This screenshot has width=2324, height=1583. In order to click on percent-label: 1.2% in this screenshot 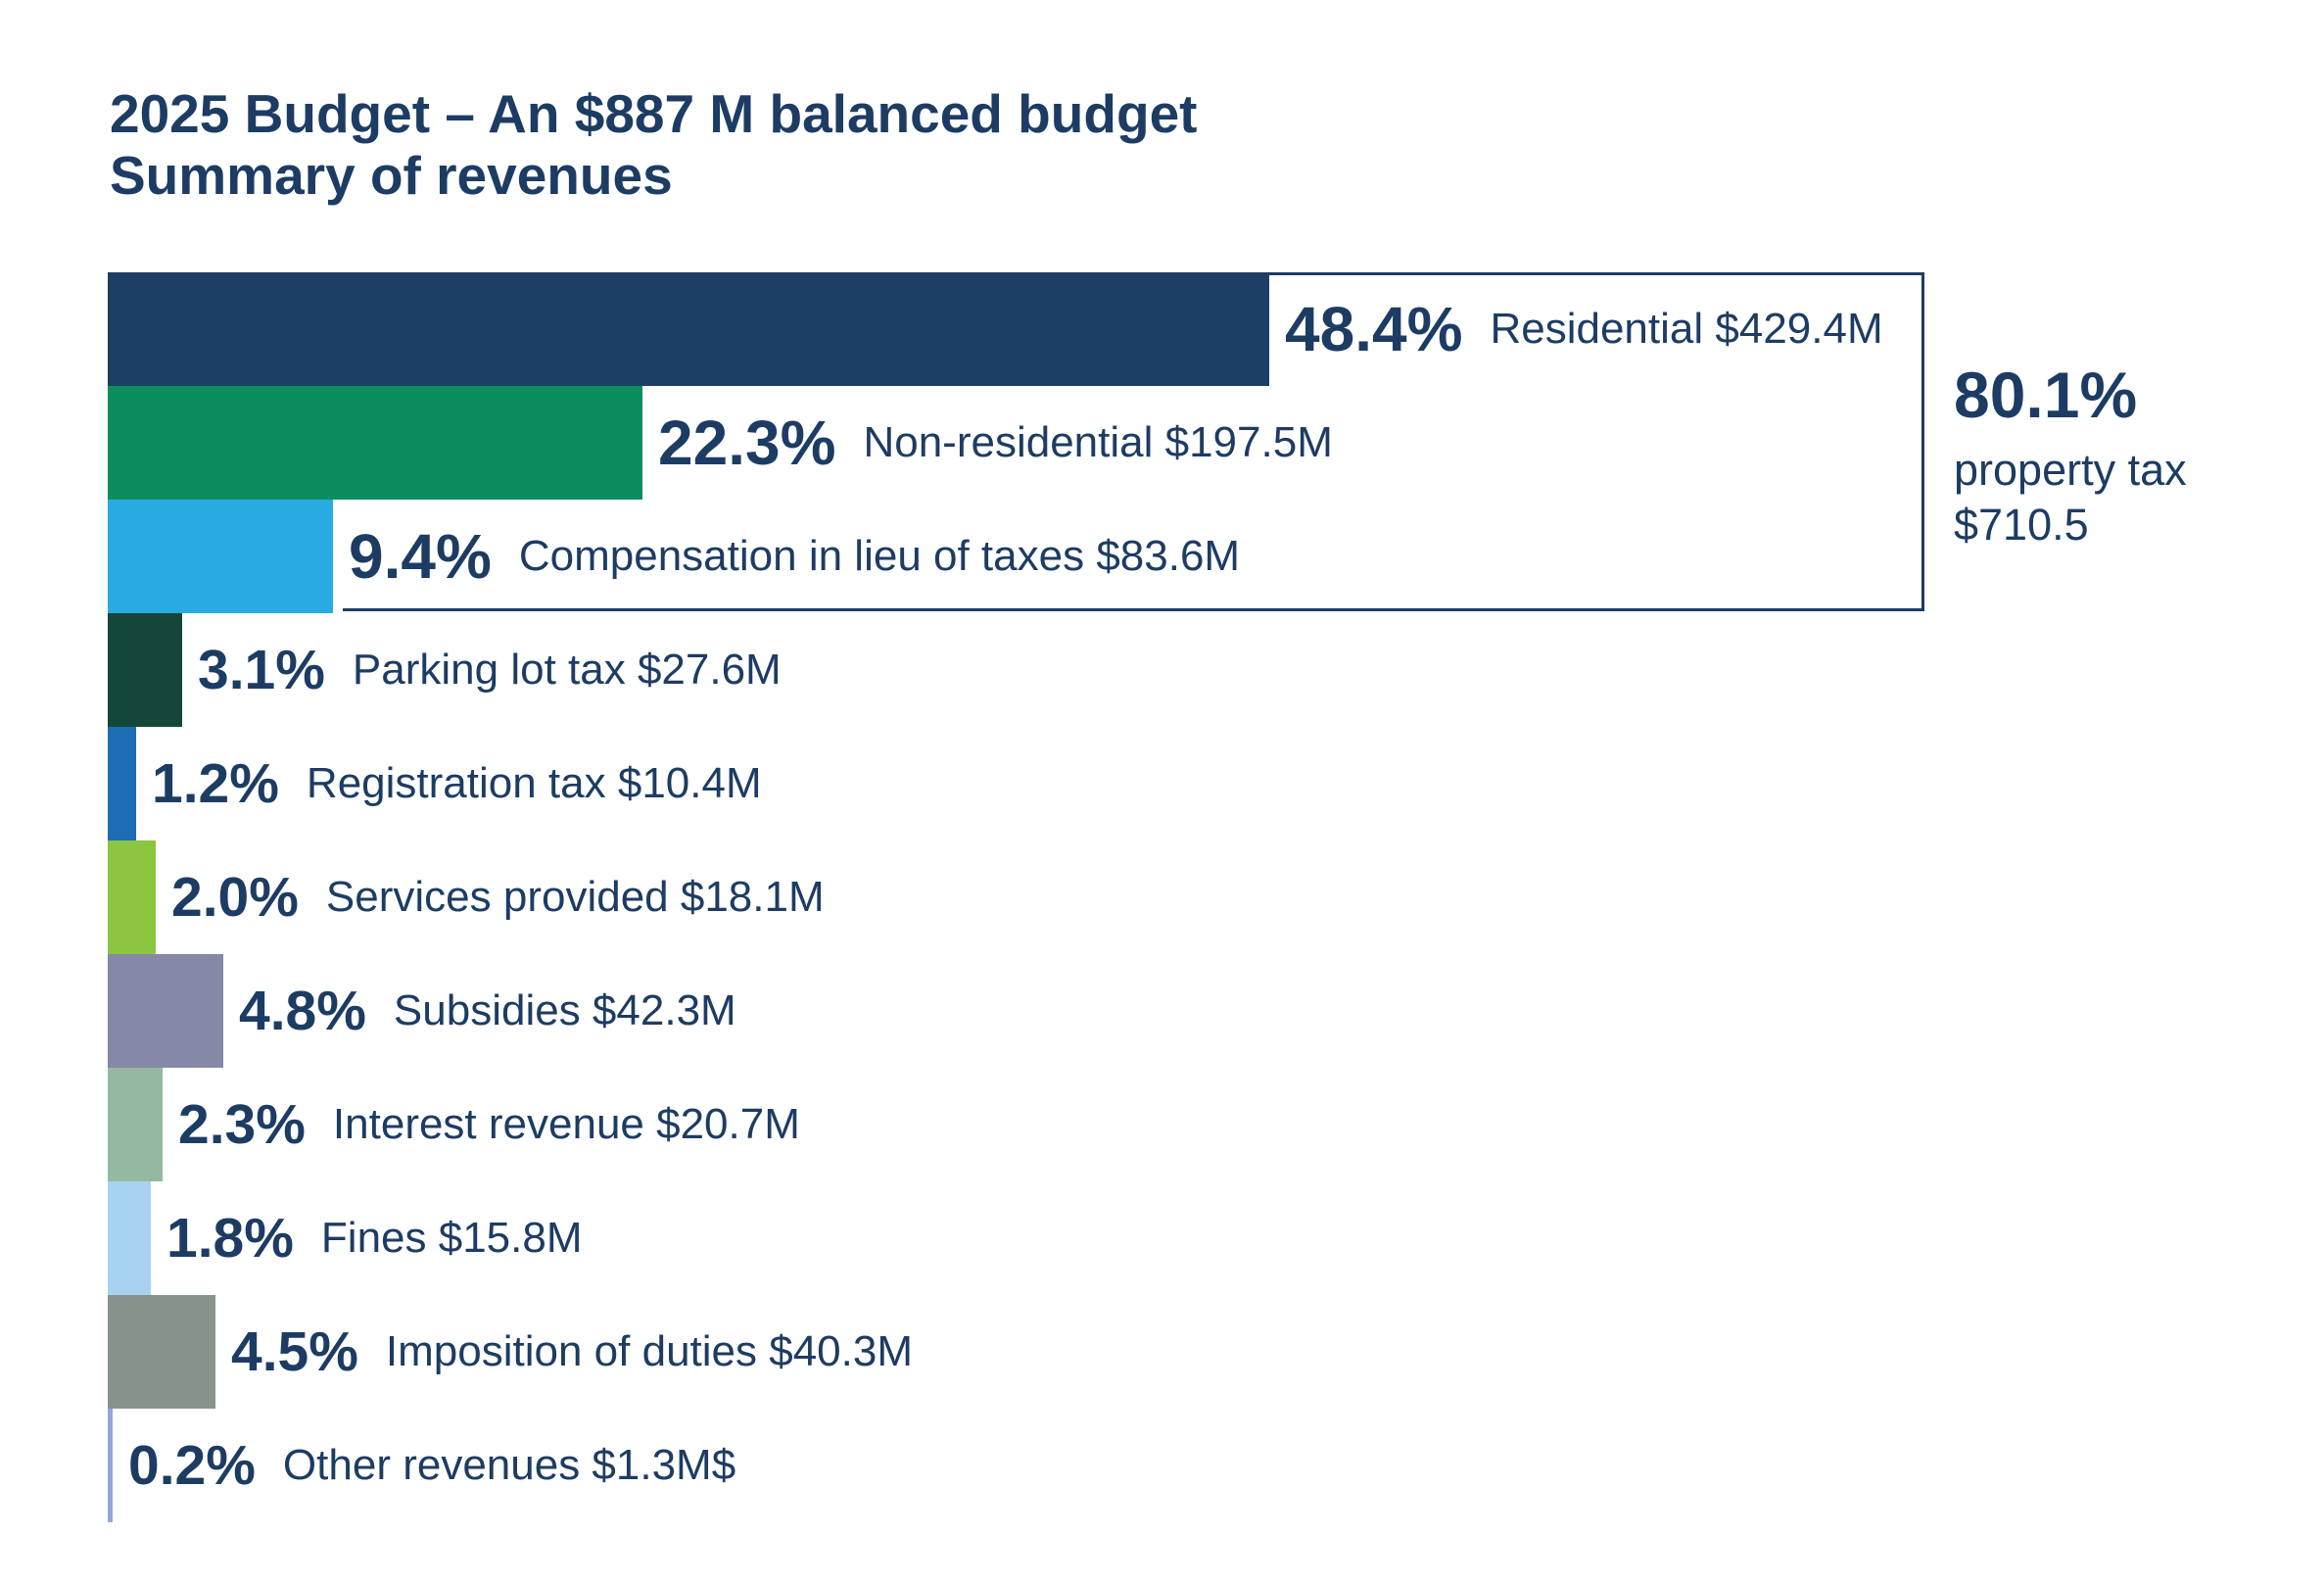, I will do `click(216, 783)`.